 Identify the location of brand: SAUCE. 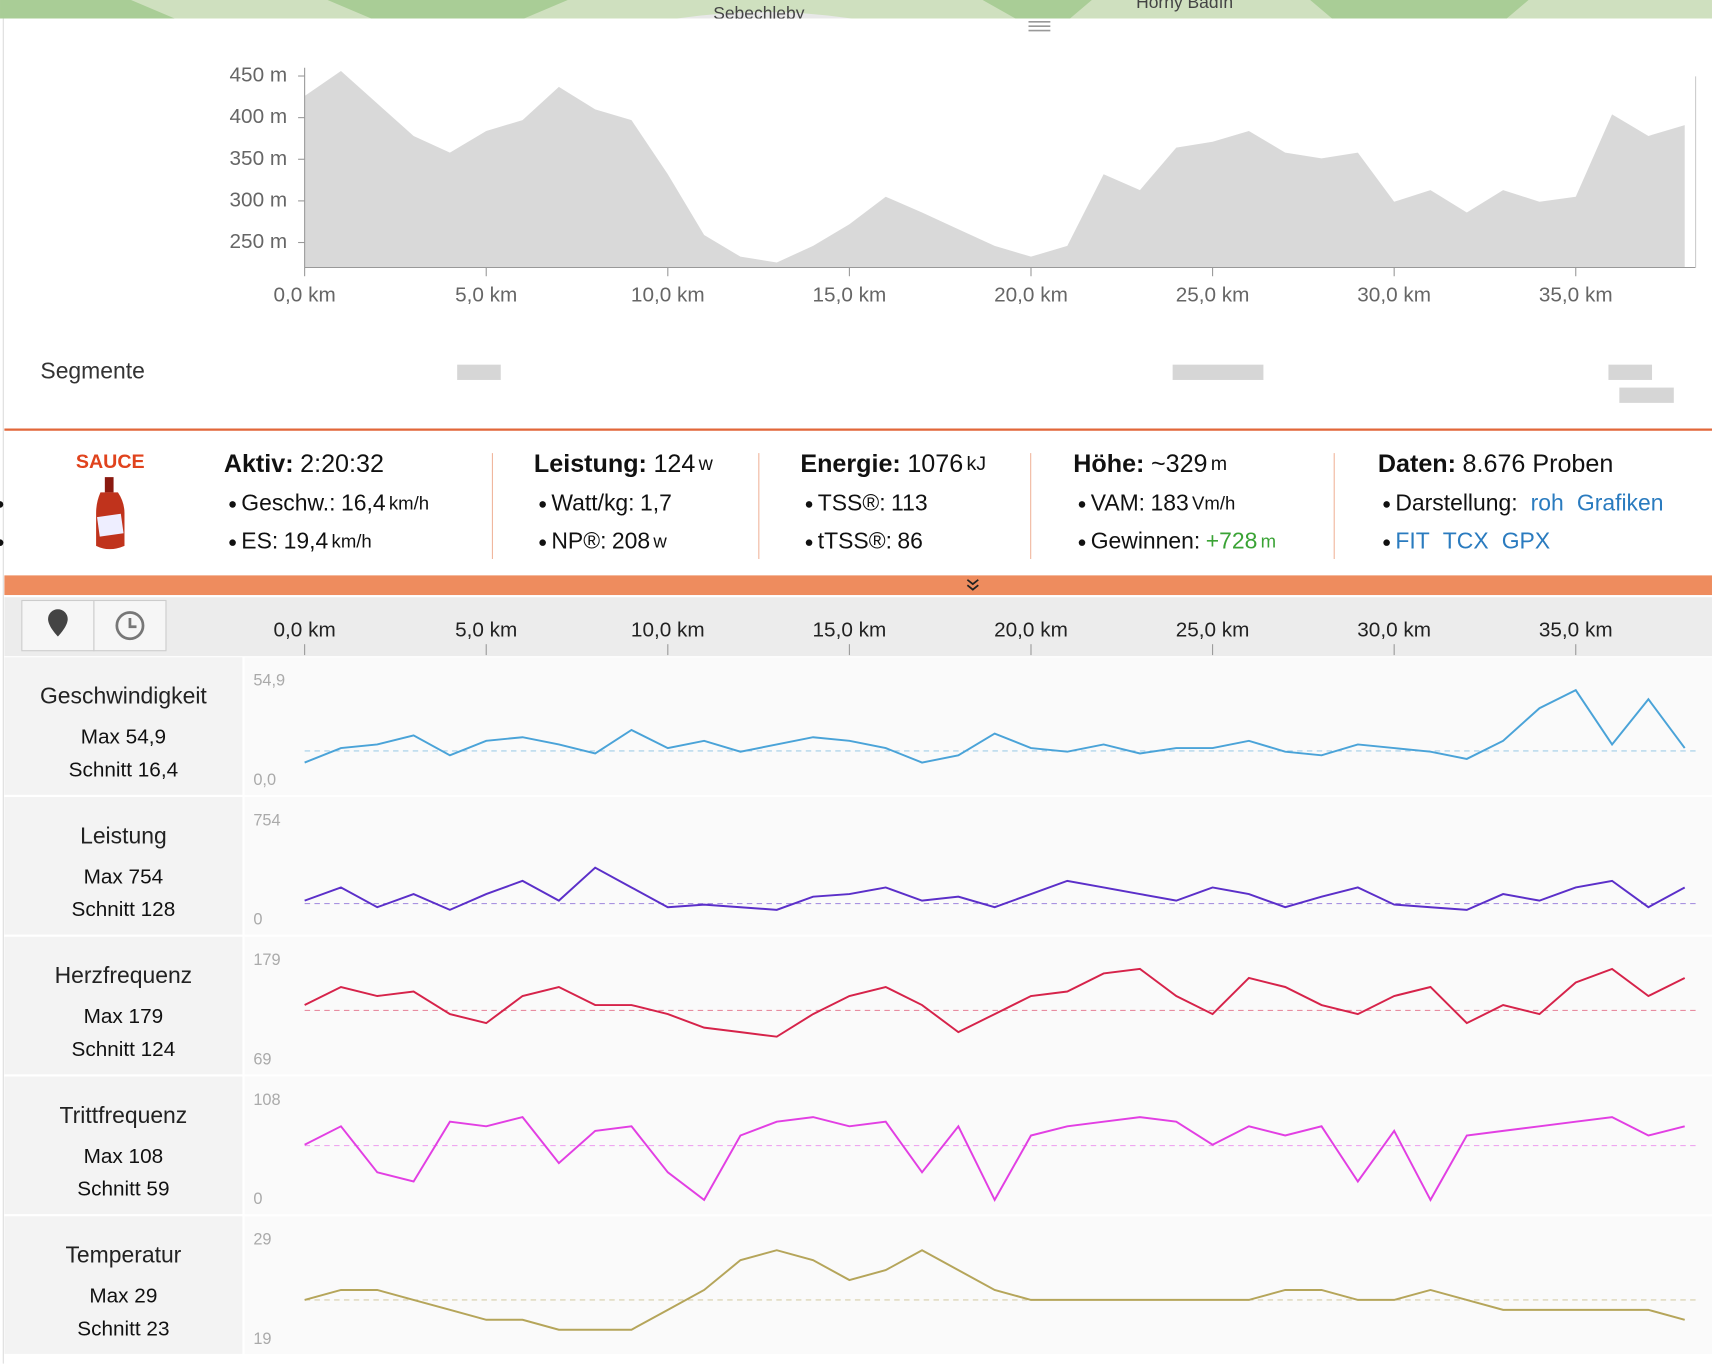
(110, 462).